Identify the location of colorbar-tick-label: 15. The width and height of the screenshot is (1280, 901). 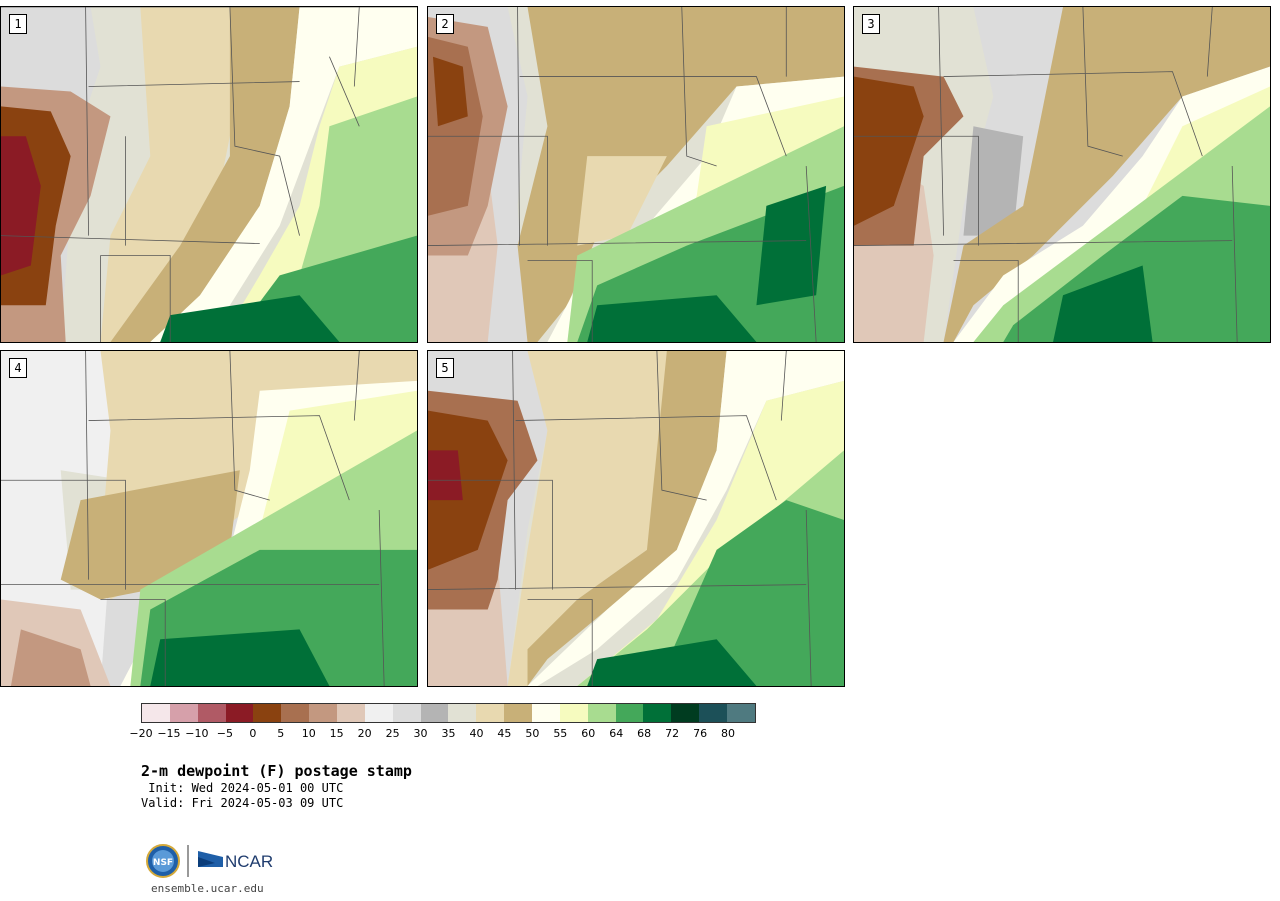
(336, 733).